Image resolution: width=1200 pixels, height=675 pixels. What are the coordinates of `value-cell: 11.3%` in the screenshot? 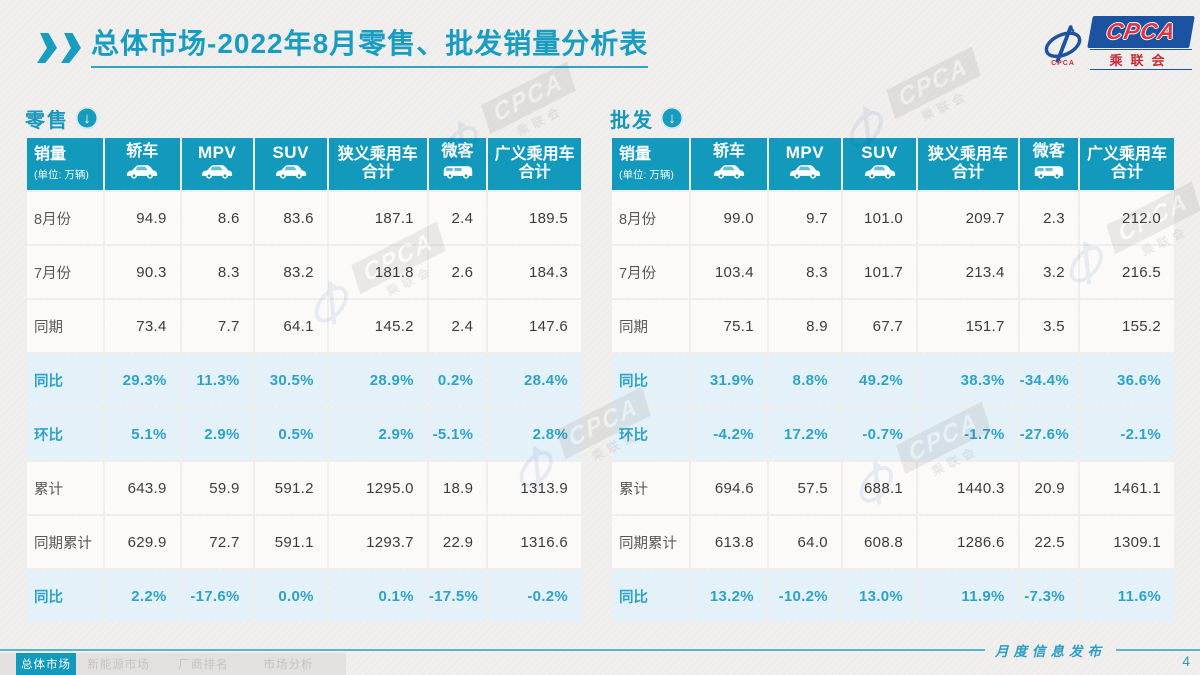 It's located at (217, 380).